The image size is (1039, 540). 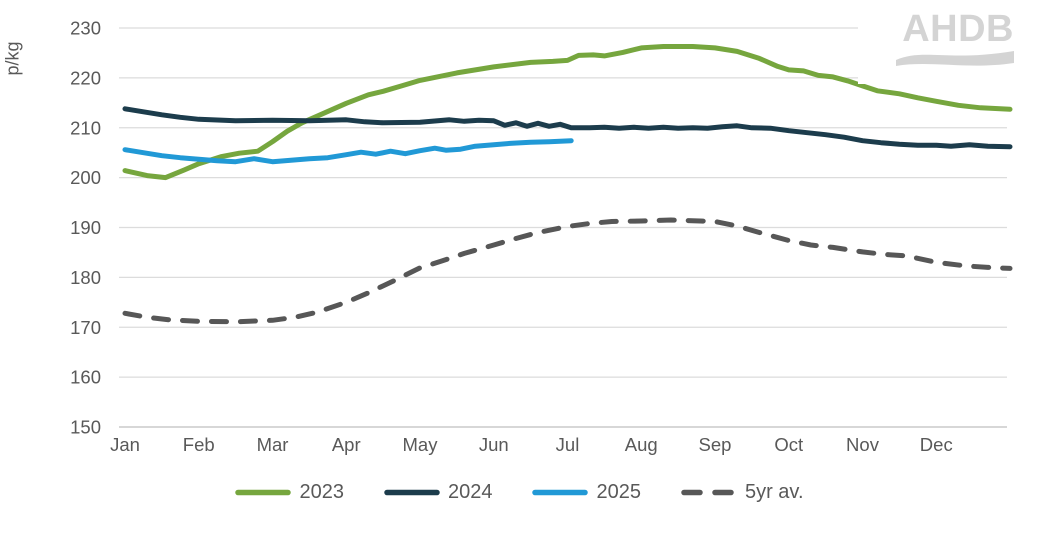 What do you see at coordinates (85, 177) in the screenshot?
I see `svg-text: 200` at bounding box center [85, 177].